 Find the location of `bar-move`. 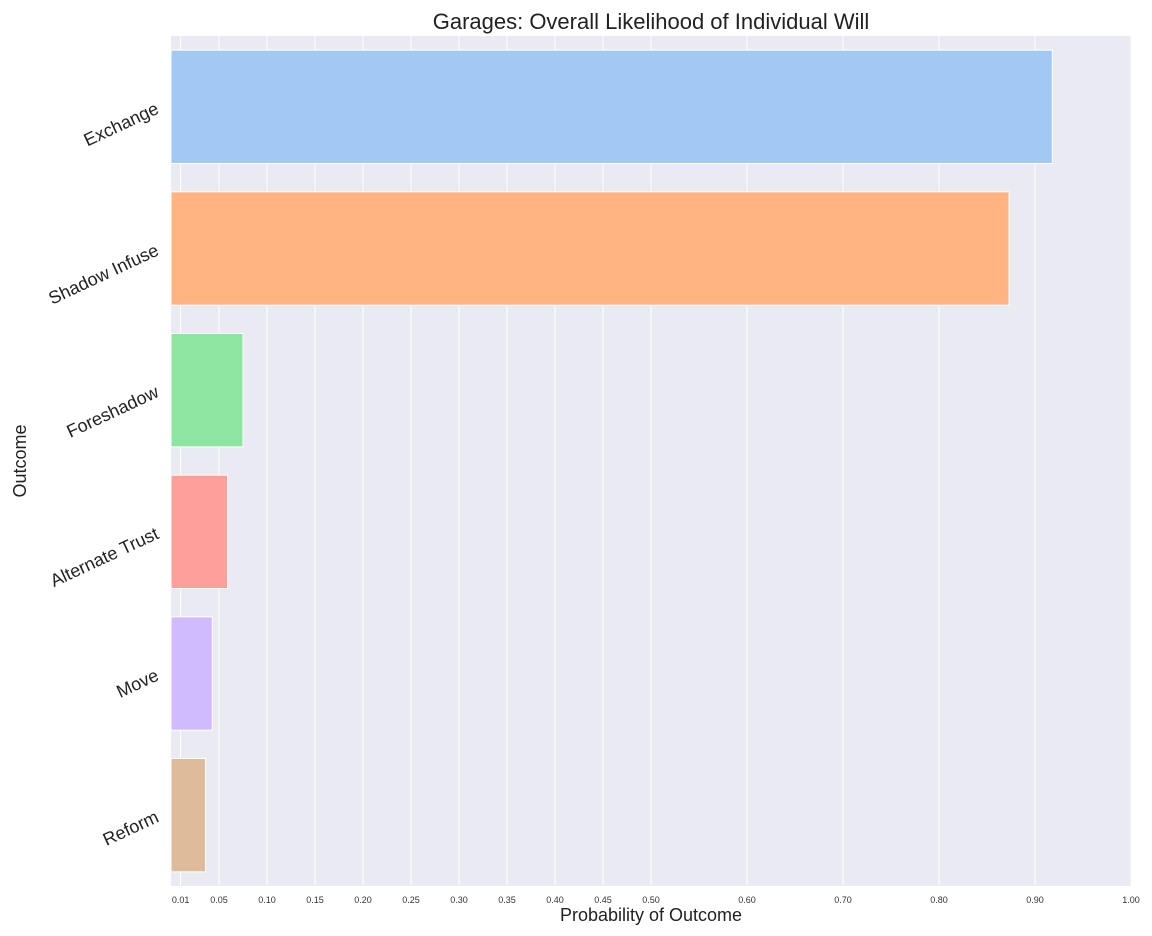

bar-move is located at coordinates (191, 673).